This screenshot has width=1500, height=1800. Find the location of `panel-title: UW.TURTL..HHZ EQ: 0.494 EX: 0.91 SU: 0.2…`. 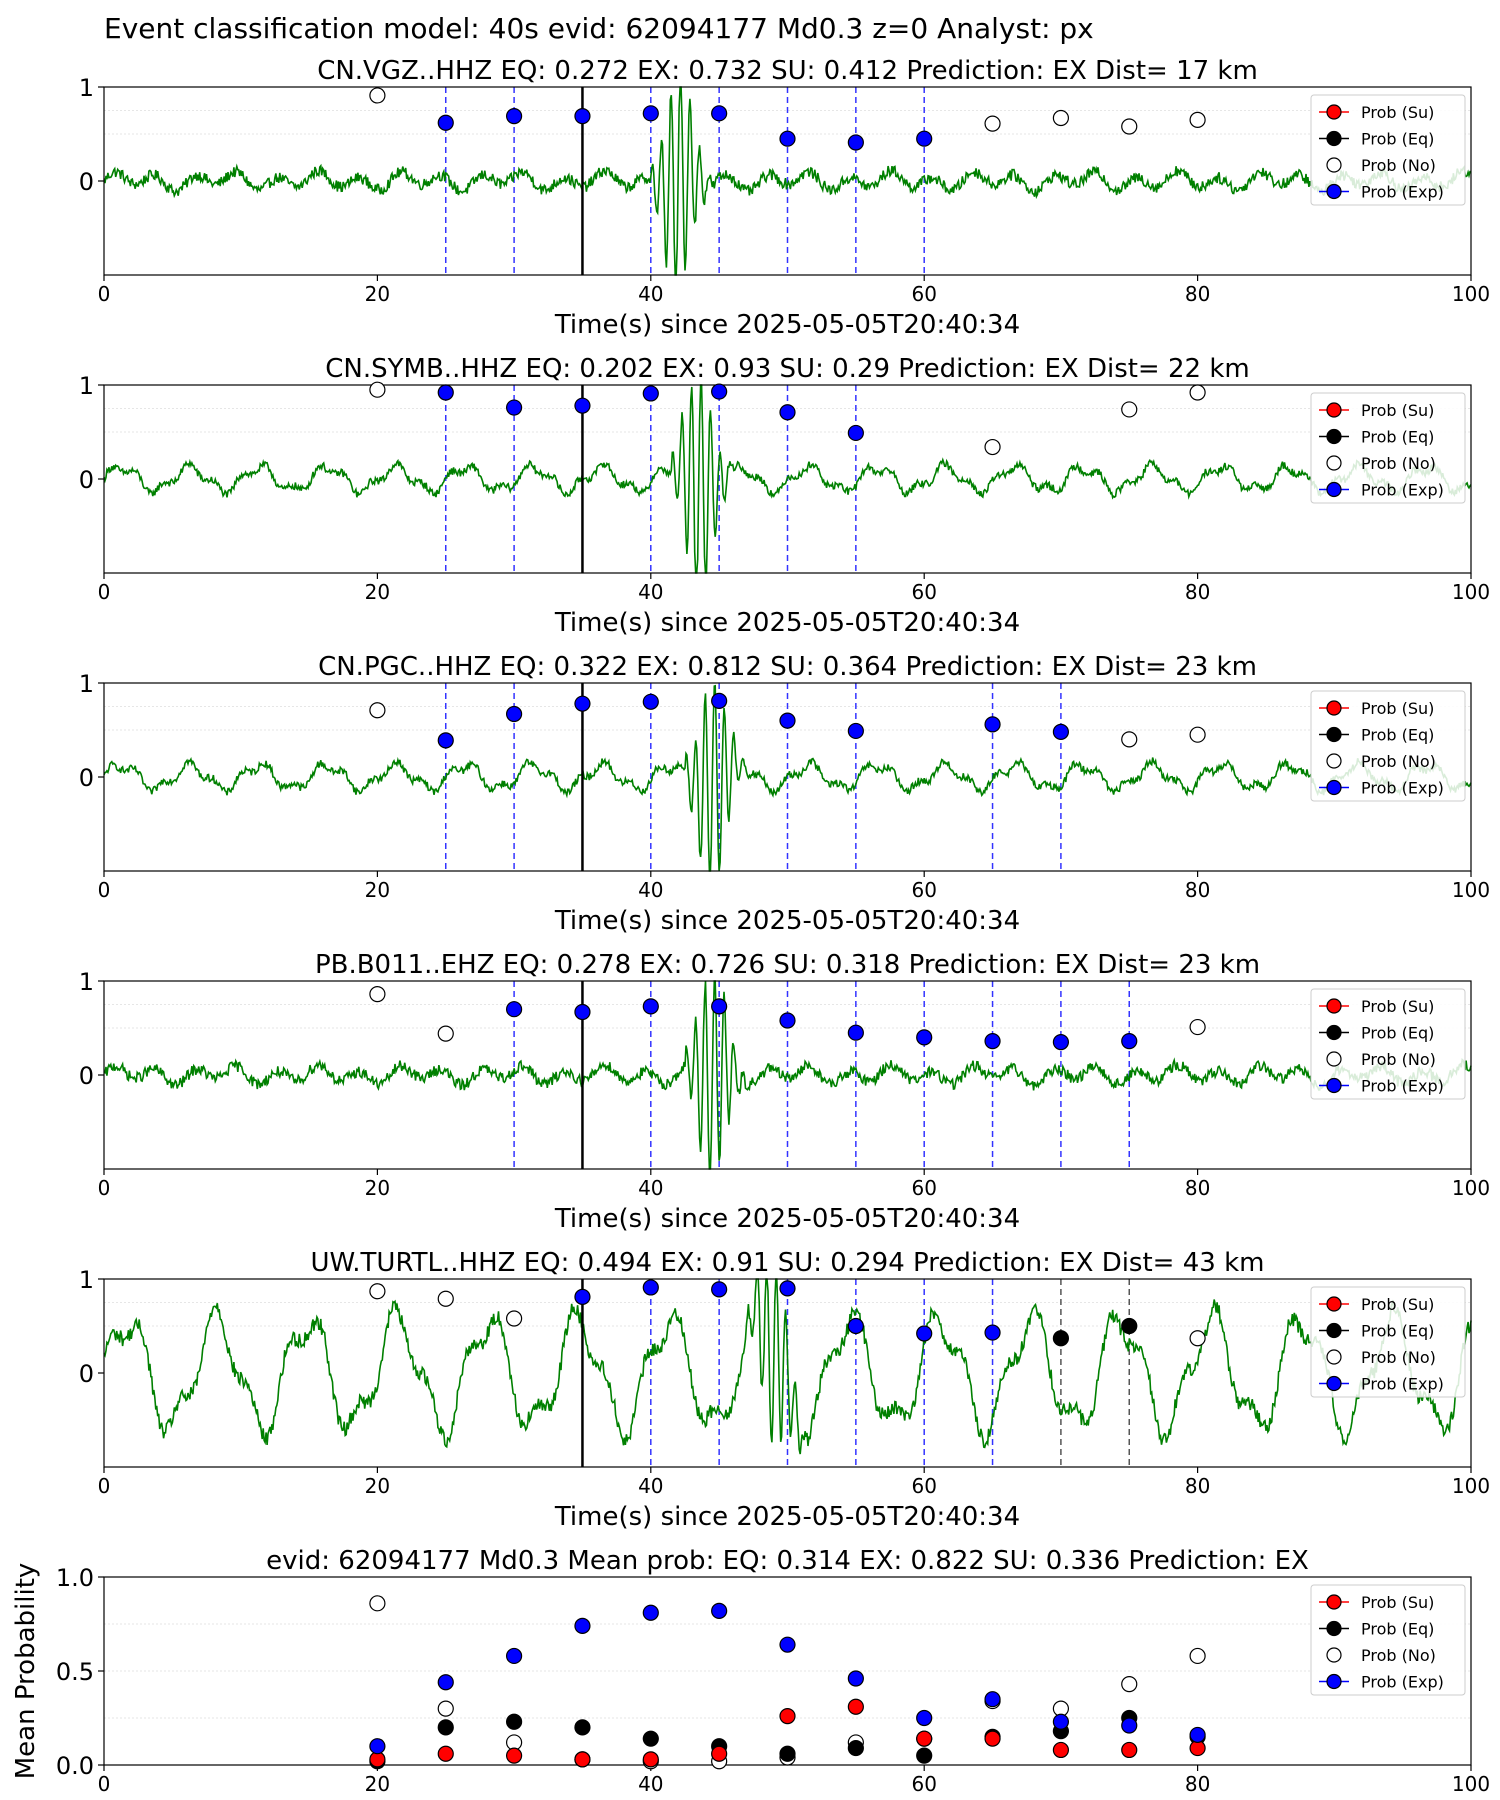

panel-title: UW.TURTL..HHZ EQ: 0.494 EX: 0.91 SU: 0.2… is located at coordinates (788, 1263).